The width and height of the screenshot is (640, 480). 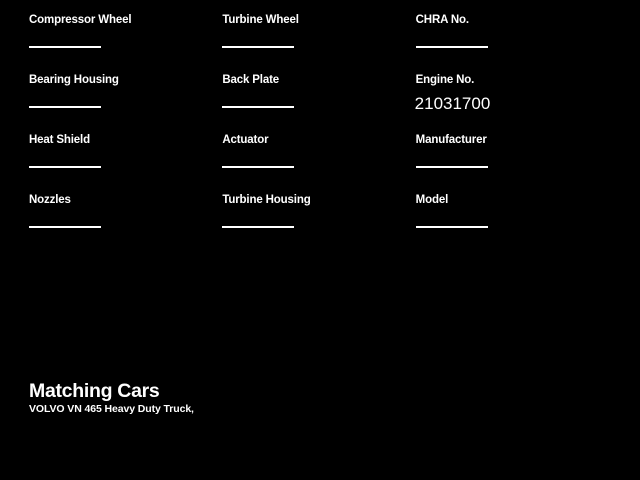 I want to click on spec-field-turbine-wheel: Turbine Wheel, so click(x=318, y=44).